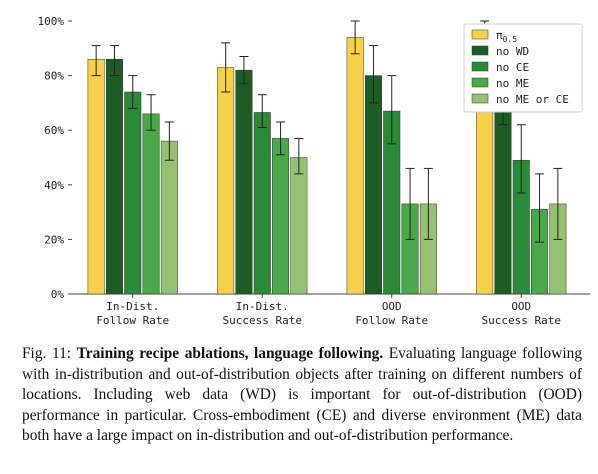 Image resolution: width=598 pixels, height=474 pixels. What do you see at coordinates (506, 36) in the screenshot?
I see `legend-label: π0.5` at bounding box center [506, 36].